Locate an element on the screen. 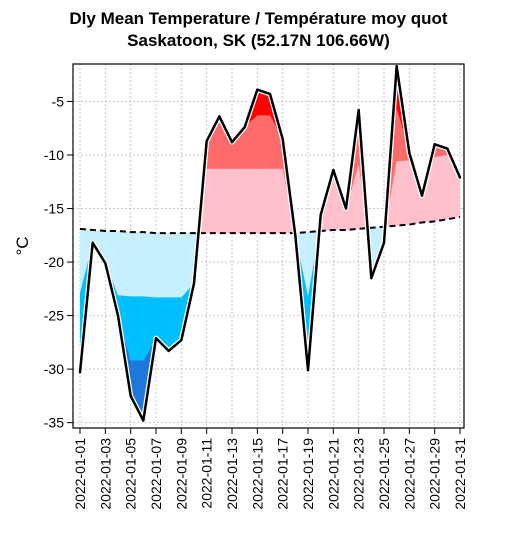  chart-title-line2: Saskatoon, SK (52.17N 106.66W) is located at coordinates (258, 40).